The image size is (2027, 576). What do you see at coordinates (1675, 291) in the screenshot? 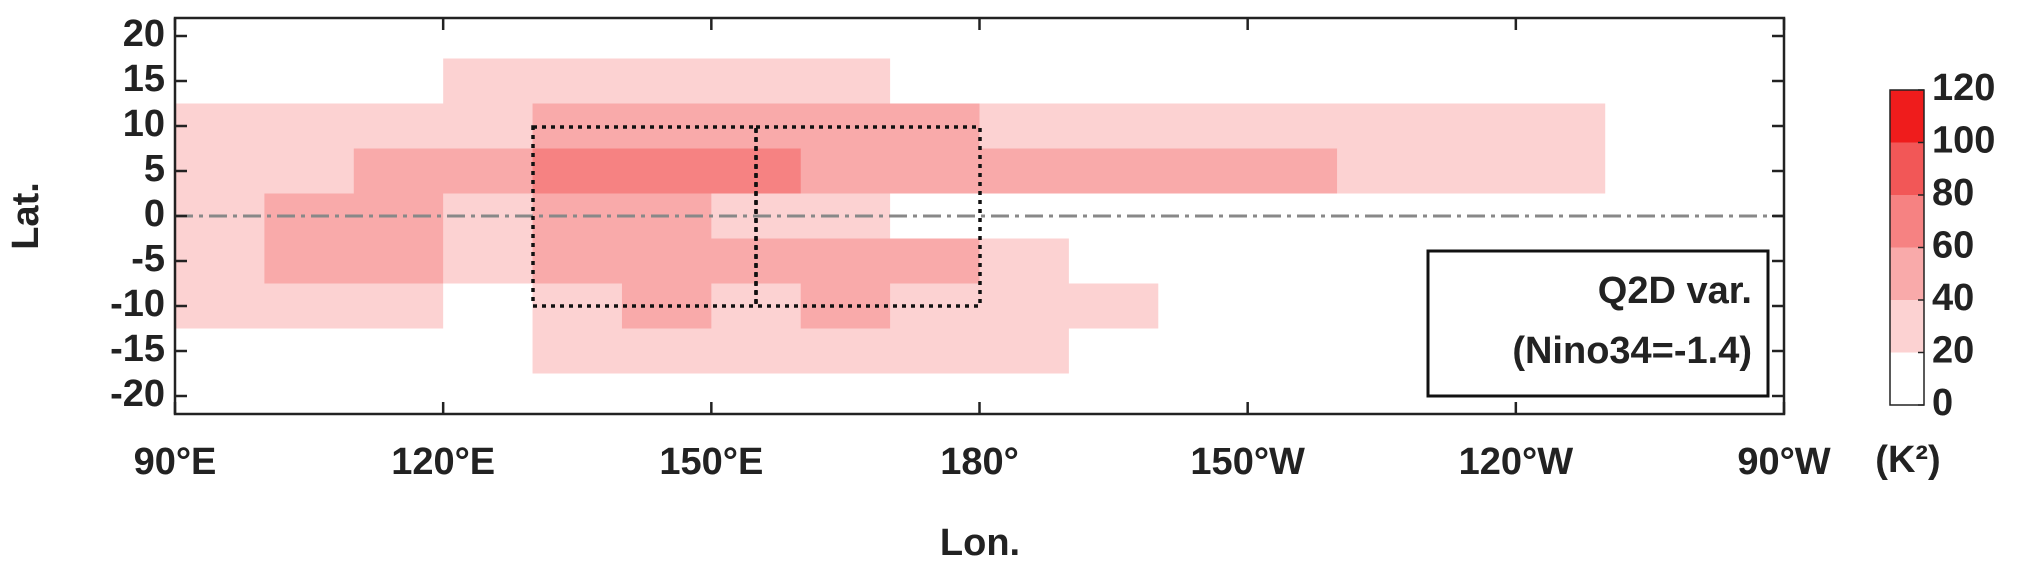
I see `annotation: Q2D var.` at bounding box center [1675, 291].